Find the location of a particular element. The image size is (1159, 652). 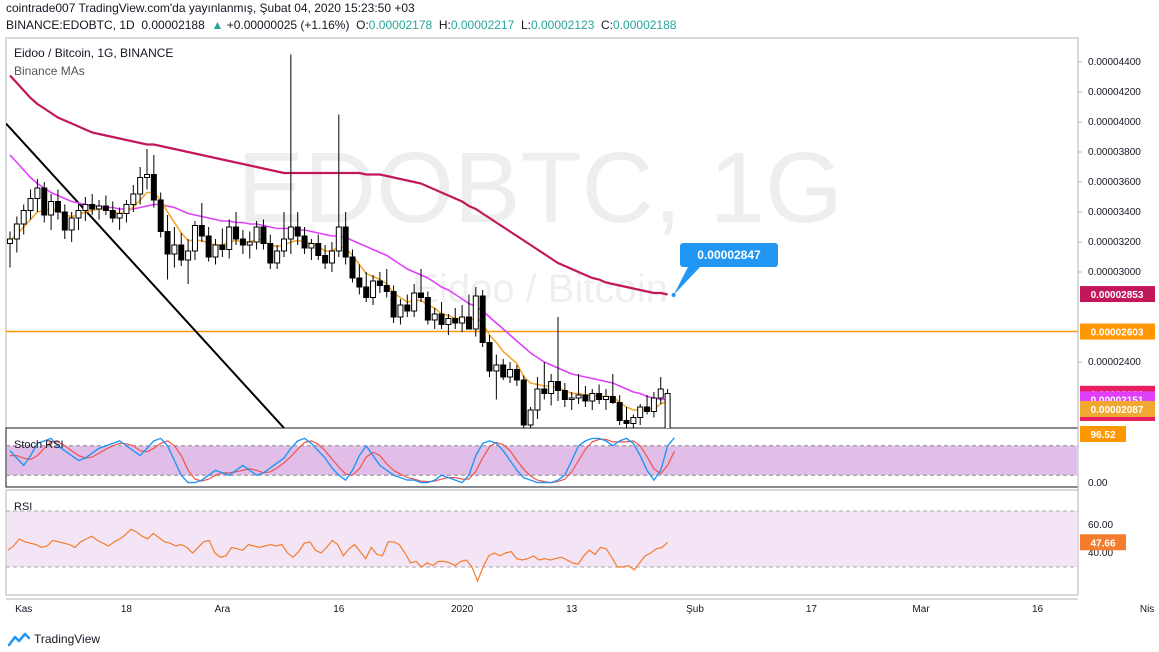

price-callout-label: 0.00002847 is located at coordinates (729, 255).